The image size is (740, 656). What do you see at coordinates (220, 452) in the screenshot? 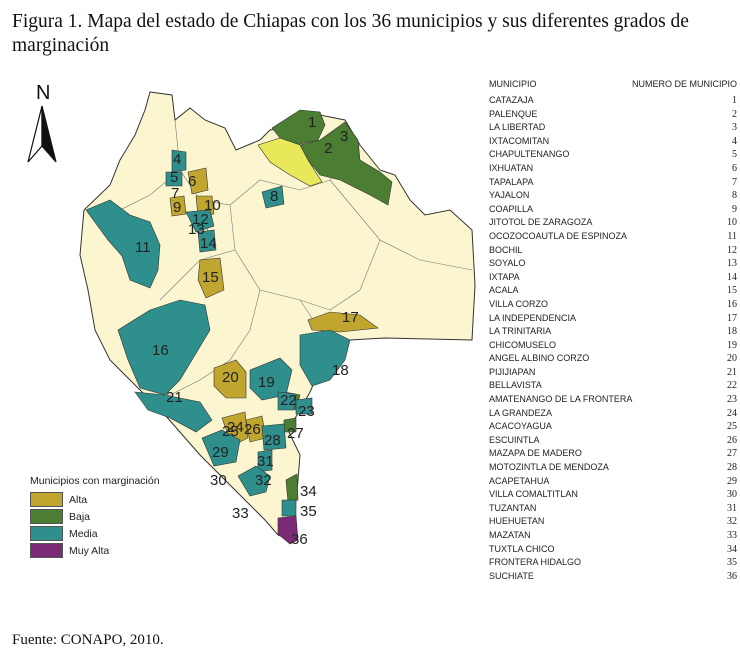
I see `map-label-29: 29` at bounding box center [220, 452].